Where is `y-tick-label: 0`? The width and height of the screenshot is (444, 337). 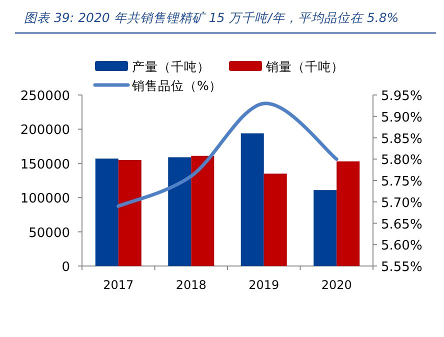 y-tick-label: 0 is located at coordinates (66, 267).